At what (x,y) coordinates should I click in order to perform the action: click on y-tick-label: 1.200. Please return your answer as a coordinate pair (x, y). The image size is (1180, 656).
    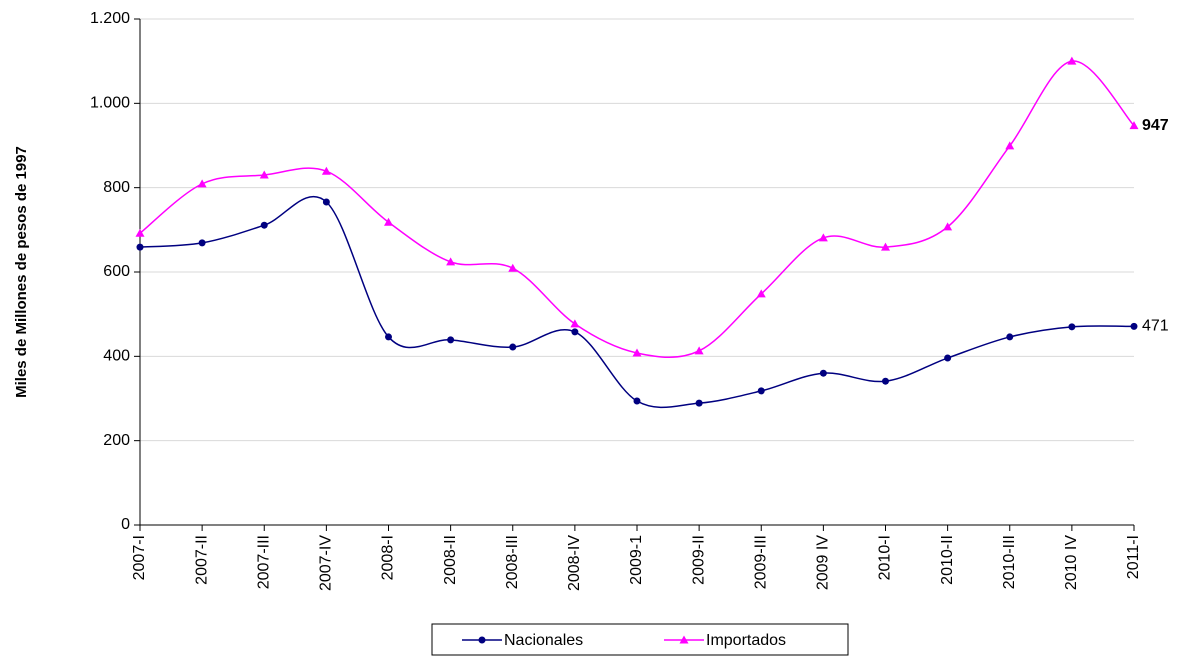
    Looking at the image, I should click on (110, 18).